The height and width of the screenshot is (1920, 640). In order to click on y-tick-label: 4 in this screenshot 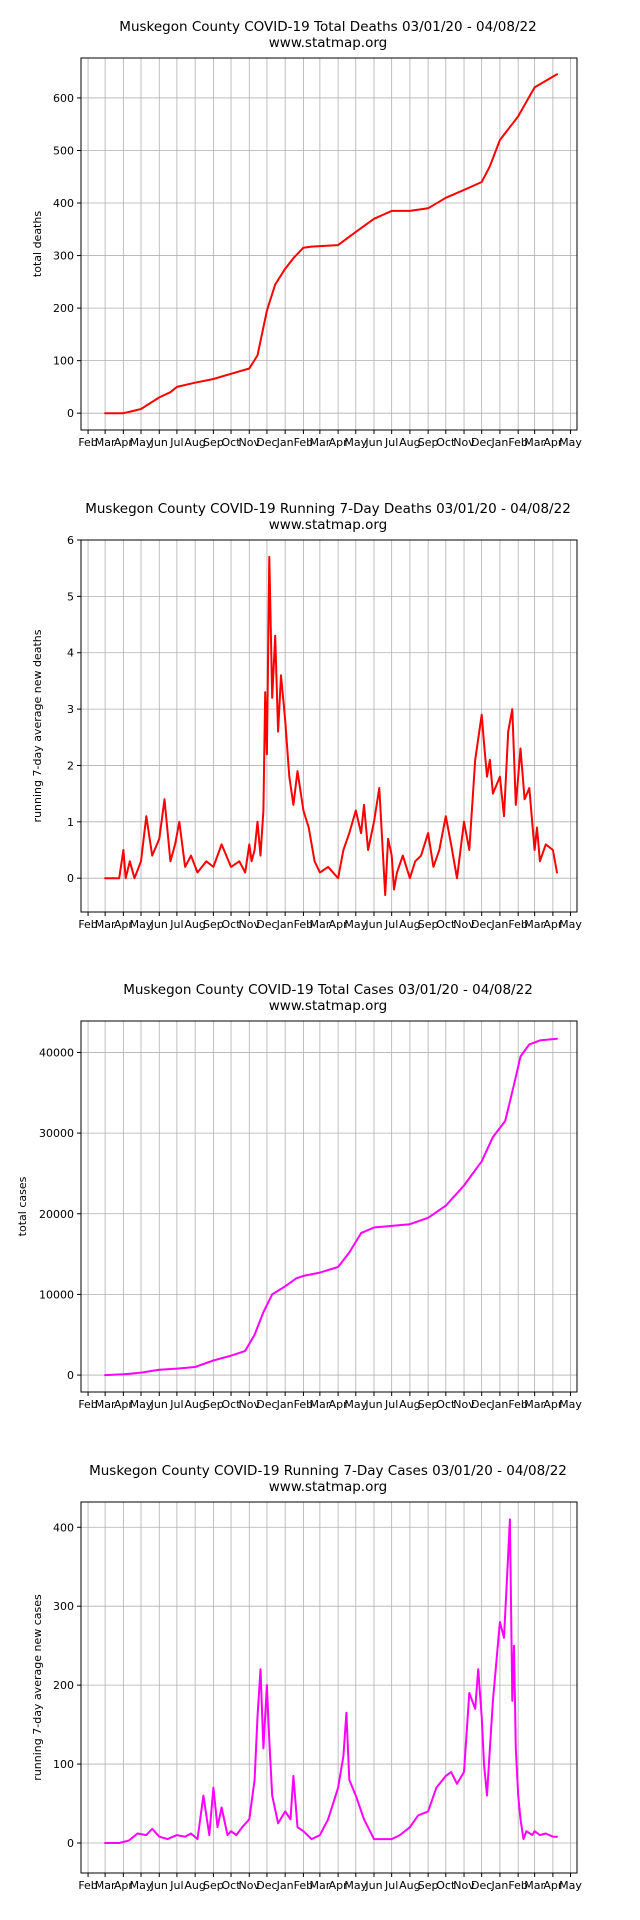, I will do `click(70, 653)`.